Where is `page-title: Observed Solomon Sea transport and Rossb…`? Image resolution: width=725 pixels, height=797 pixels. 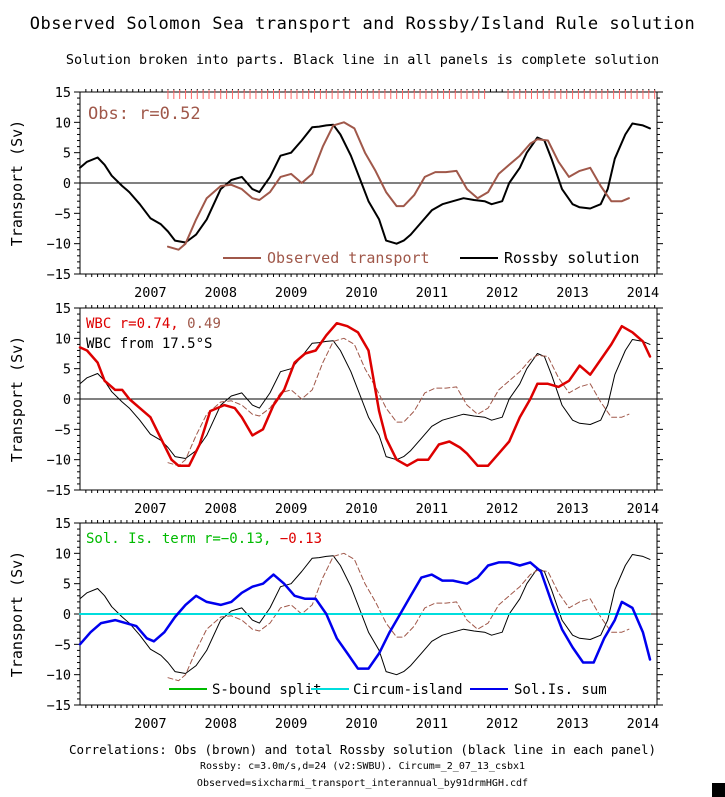 page-title: Observed Solomon Sea transport and Rossb… is located at coordinates (362, 24).